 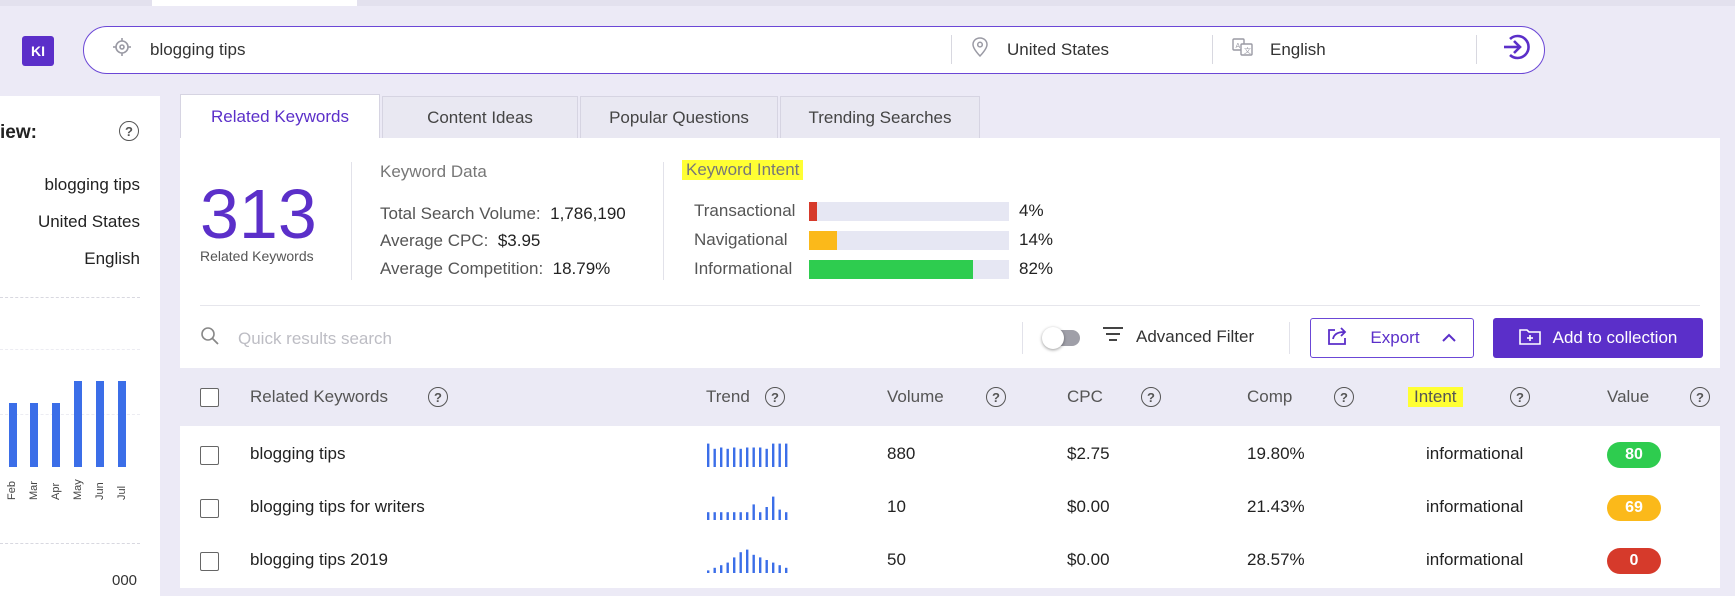 What do you see at coordinates (1276, 506) in the screenshot?
I see `comp-cell: 21.43%` at bounding box center [1276, 506].